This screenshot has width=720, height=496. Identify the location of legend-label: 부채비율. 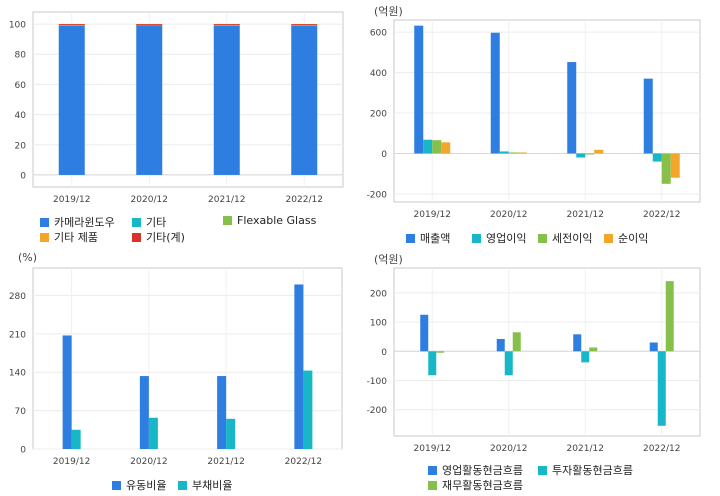
(212, 485).